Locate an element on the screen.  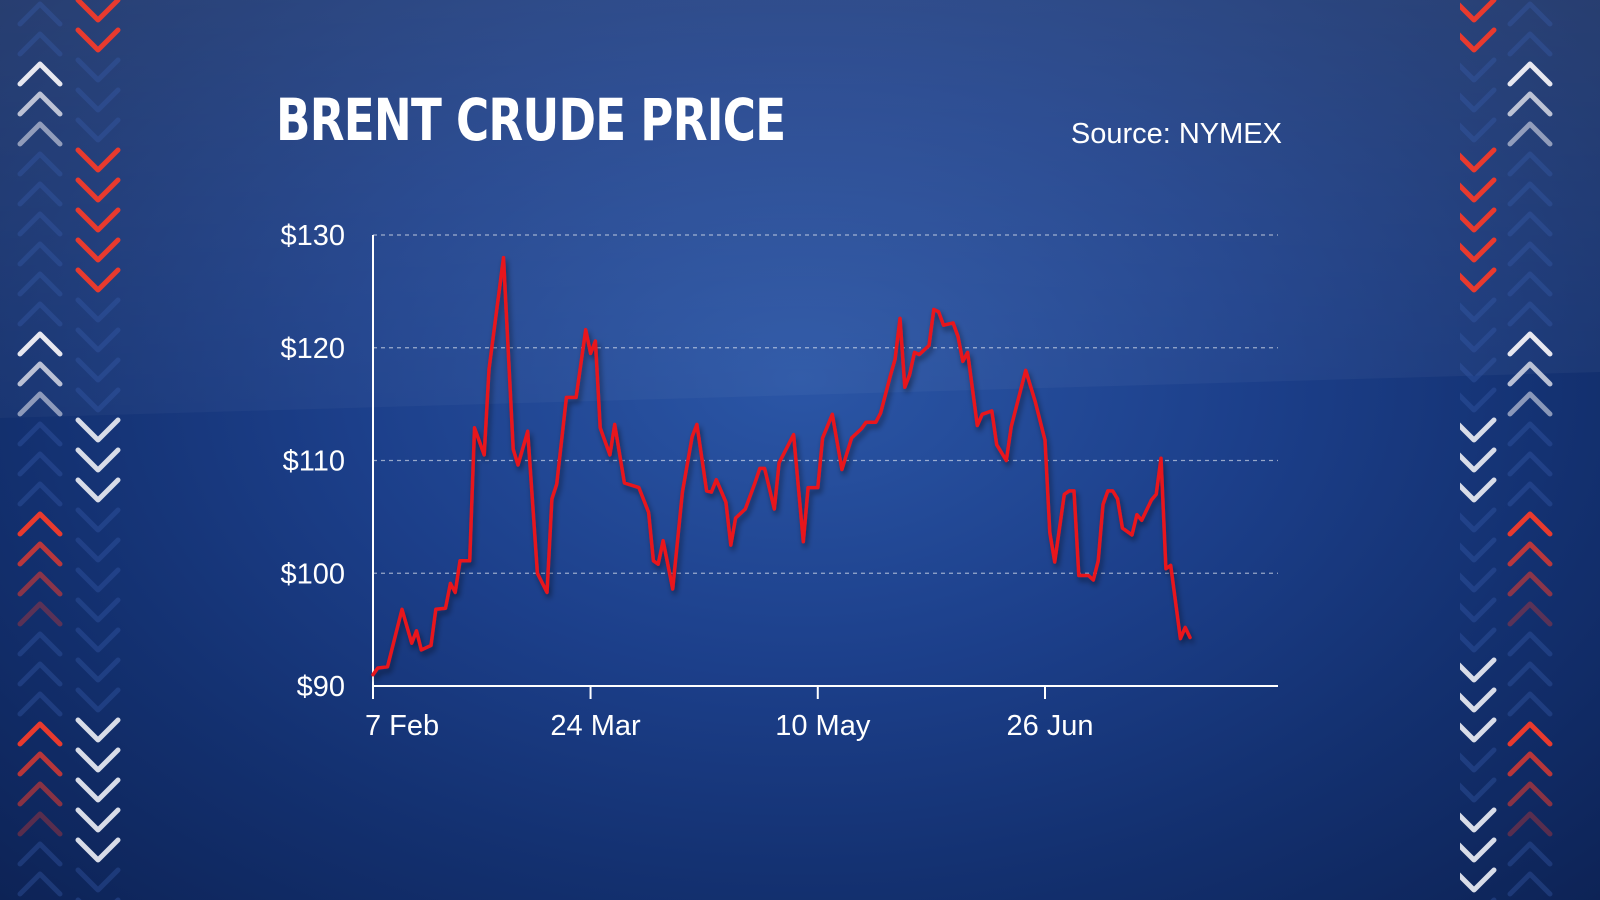
left-chevron-decoration is located at coordinates (69, 450).